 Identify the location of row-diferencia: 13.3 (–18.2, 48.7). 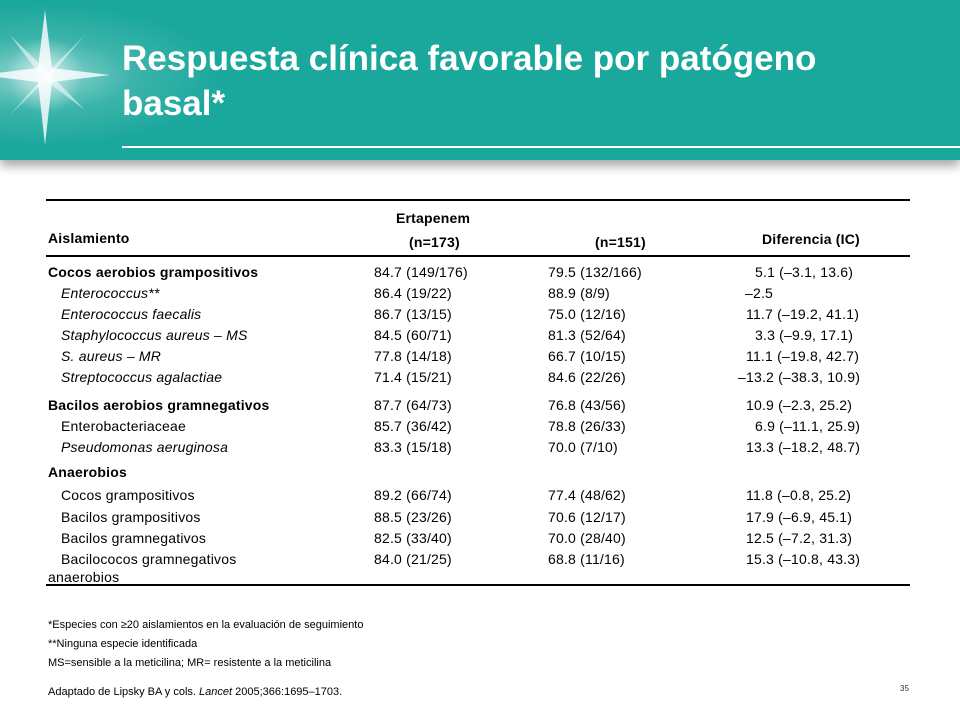
(803, 447).